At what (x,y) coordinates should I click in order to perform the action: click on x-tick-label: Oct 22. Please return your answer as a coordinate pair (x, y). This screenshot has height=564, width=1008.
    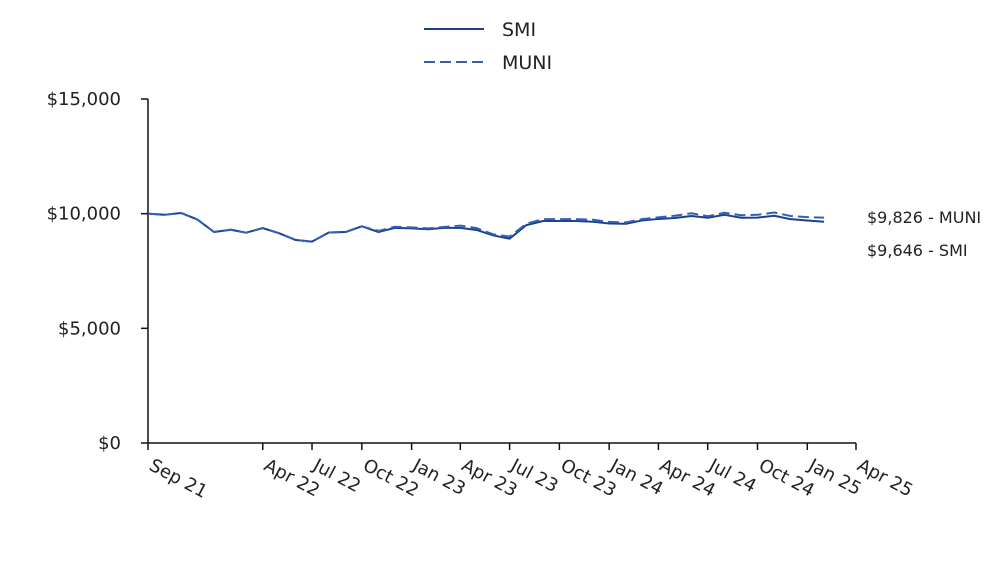
    Looking at the image, I should click on (390, 478).